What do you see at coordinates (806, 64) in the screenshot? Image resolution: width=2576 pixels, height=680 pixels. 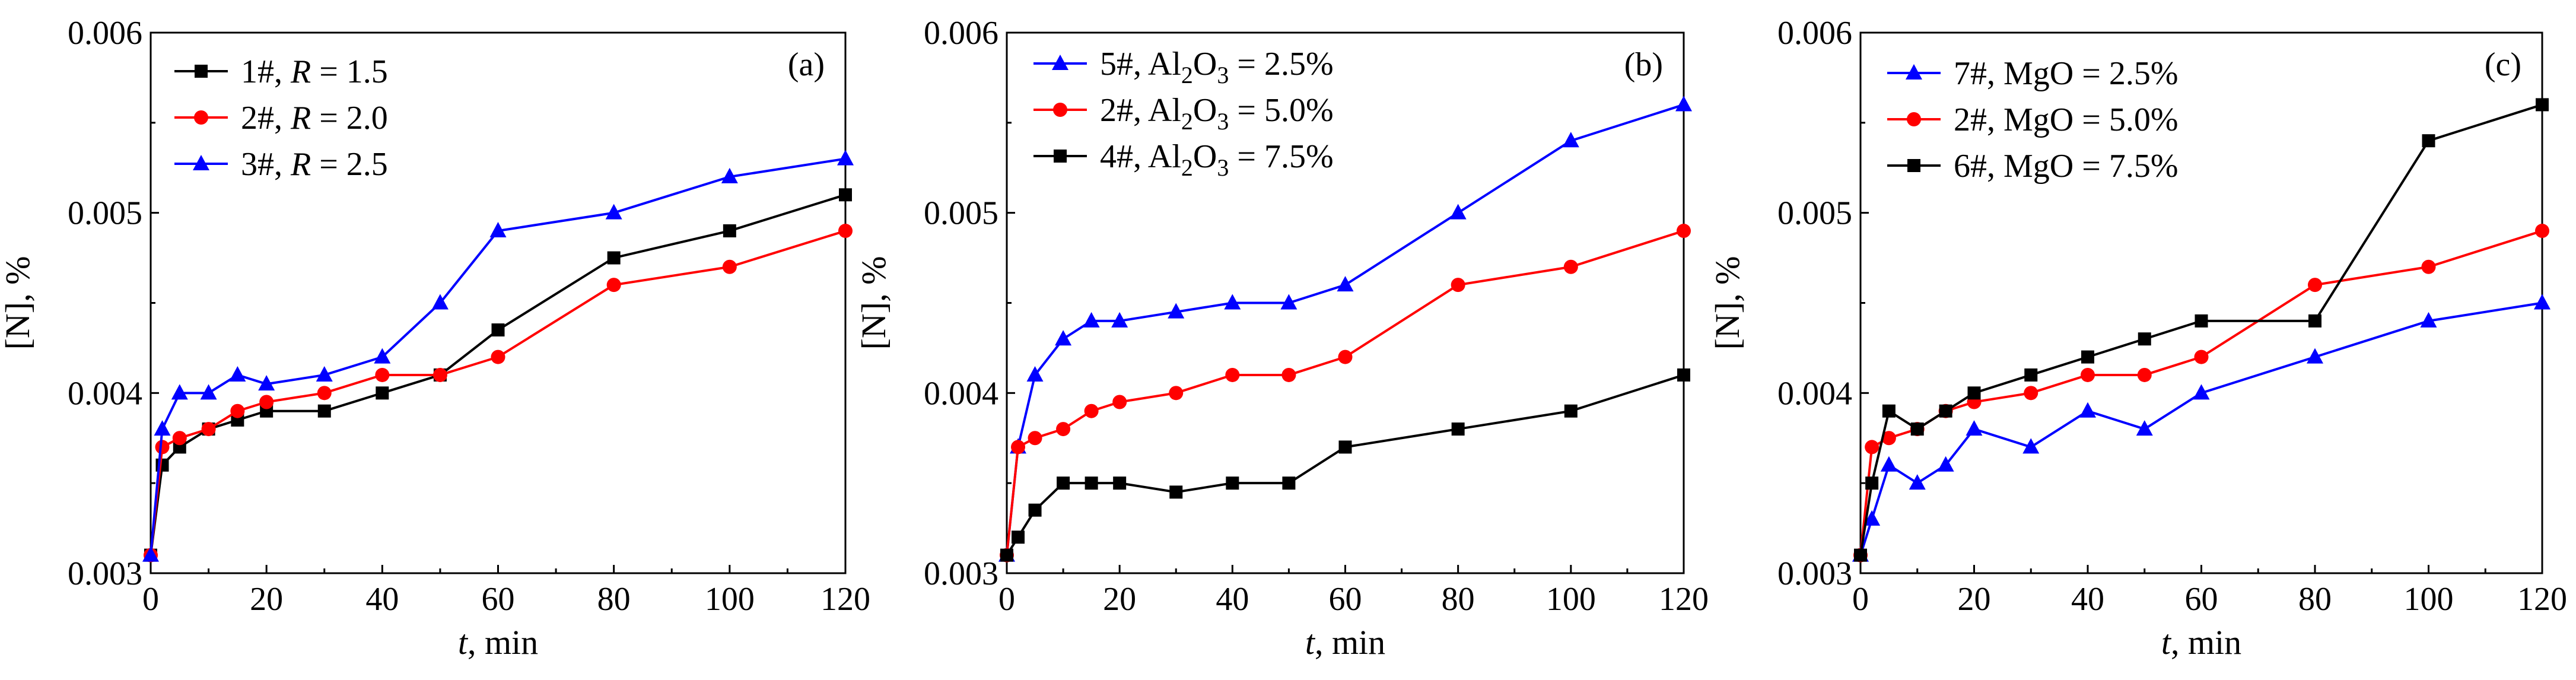 I see `panel-label: (a)` at bounding box center [806, 64].